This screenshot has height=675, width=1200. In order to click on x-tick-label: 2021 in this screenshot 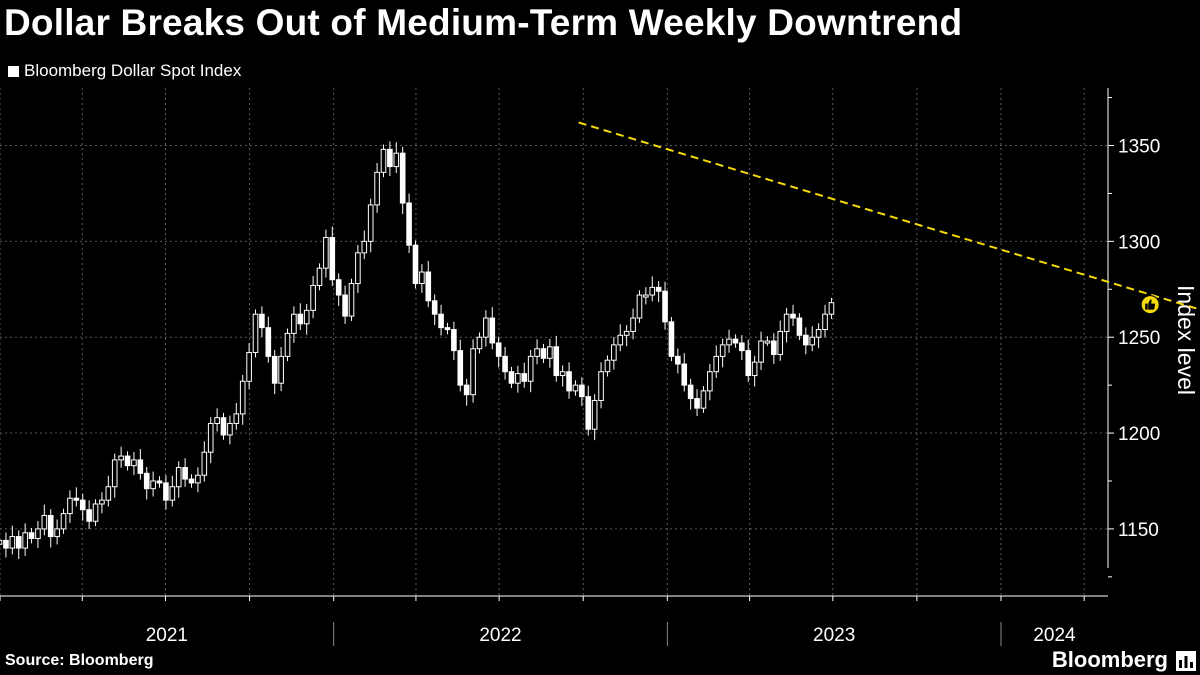, I will do `click(167, 635)`.